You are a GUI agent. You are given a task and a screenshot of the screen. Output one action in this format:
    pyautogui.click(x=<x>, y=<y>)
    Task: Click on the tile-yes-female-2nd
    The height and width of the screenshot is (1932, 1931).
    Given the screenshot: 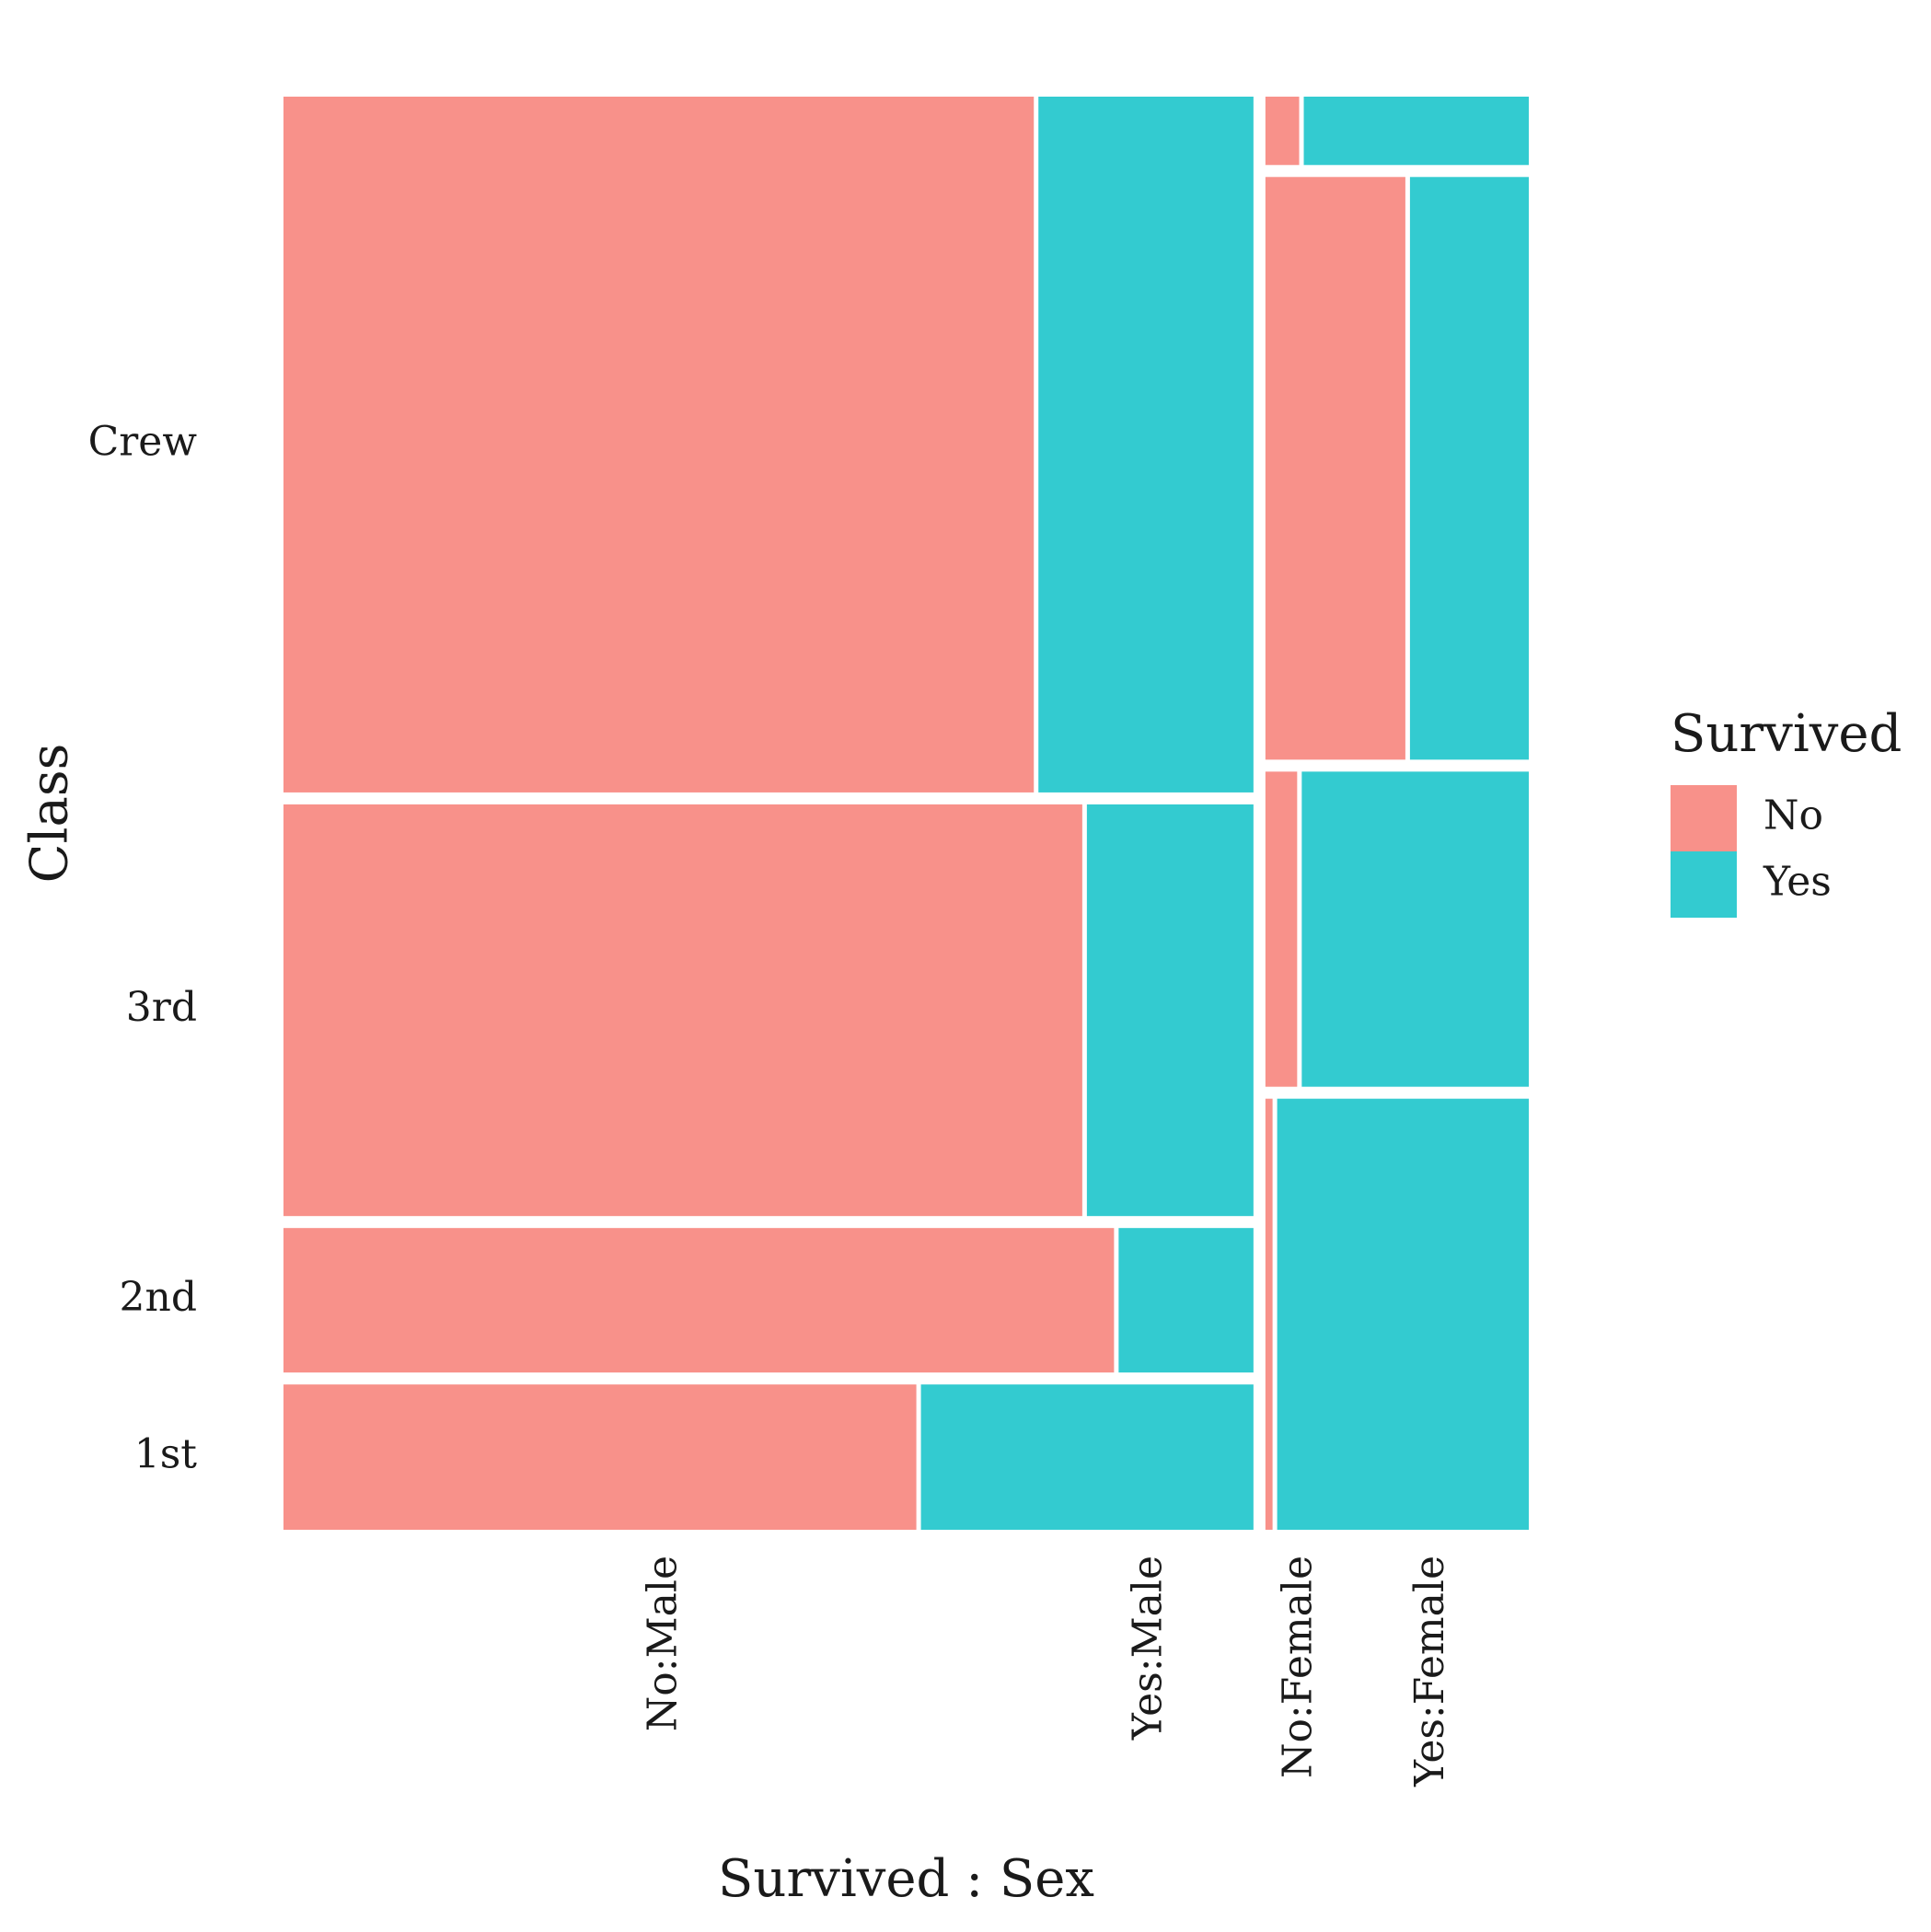 What is the action you would take?
    pyautogui.click(x=1415, y=929)
    